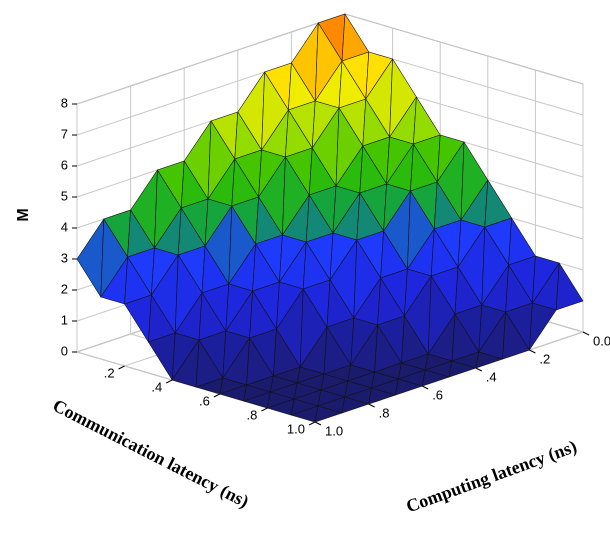 This screenshot has width=610, height=539. I want to click on z-tick-label: 7, so click(64, 133).